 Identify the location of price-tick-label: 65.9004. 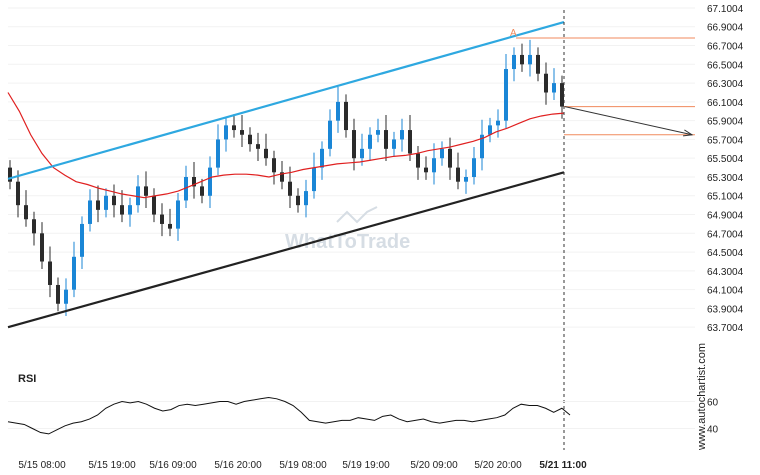
(725, 122).